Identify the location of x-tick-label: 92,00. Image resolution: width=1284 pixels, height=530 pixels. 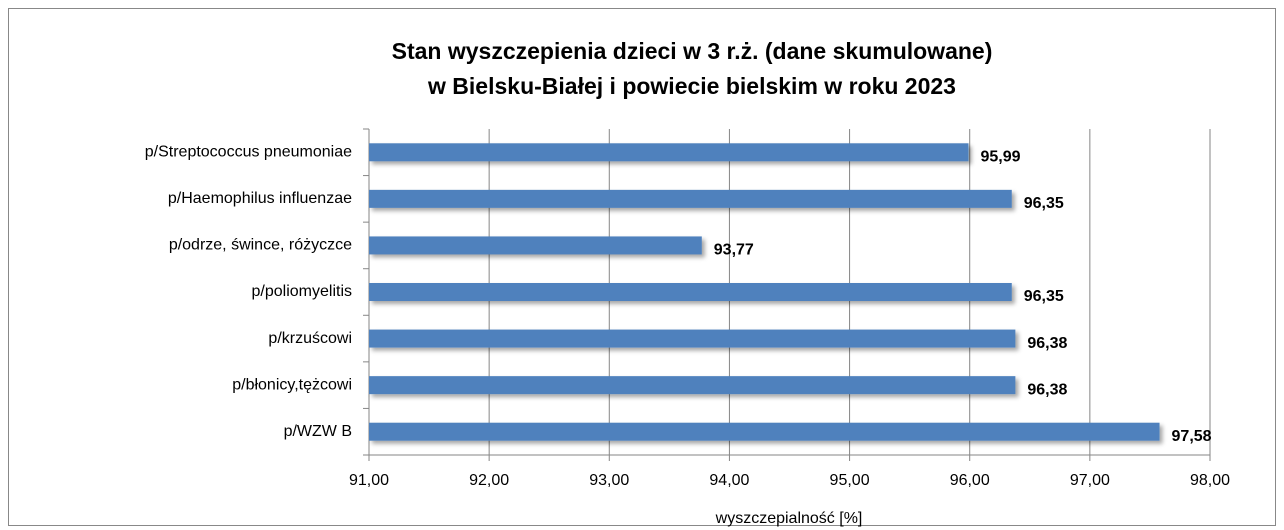
(489, 480).